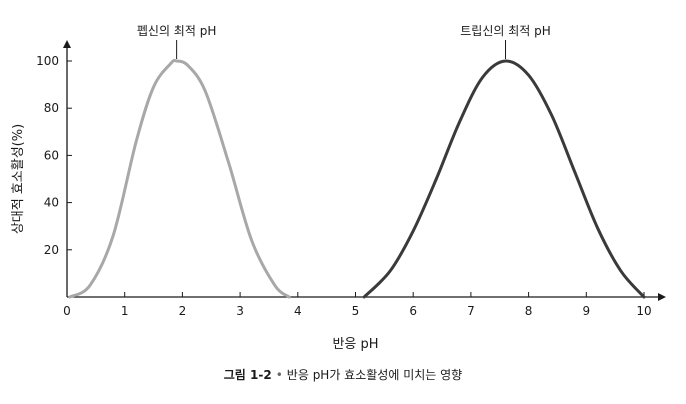 This screenshot has height=404, width=686. I want to click on figure-caption: 그림 1-2 • 반응 pH가 효소활성에 미치는 영향, so click(343, 374).